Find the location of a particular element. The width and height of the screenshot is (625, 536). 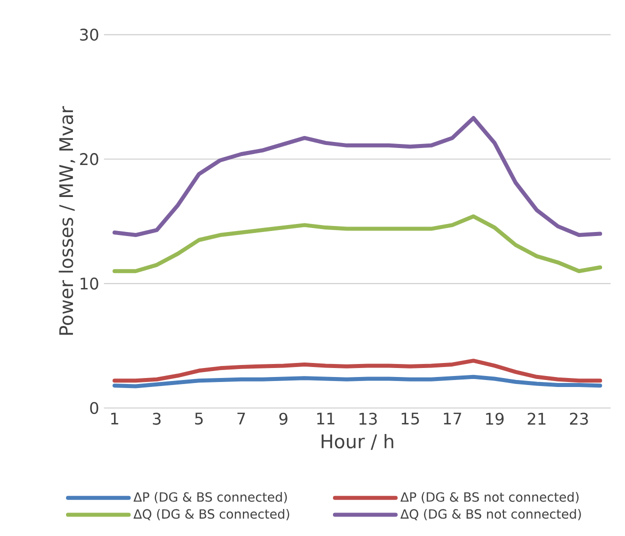

x-tick-label: 5 is located at coordinates (199, 418).